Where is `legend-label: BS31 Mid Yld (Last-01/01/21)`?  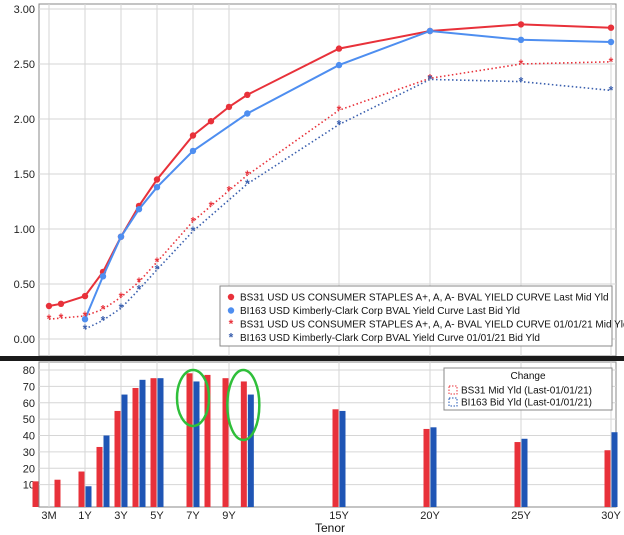
legend-label: BS31 Mid Yld (Last-01/01/21) is located at coordinates (526, 391).